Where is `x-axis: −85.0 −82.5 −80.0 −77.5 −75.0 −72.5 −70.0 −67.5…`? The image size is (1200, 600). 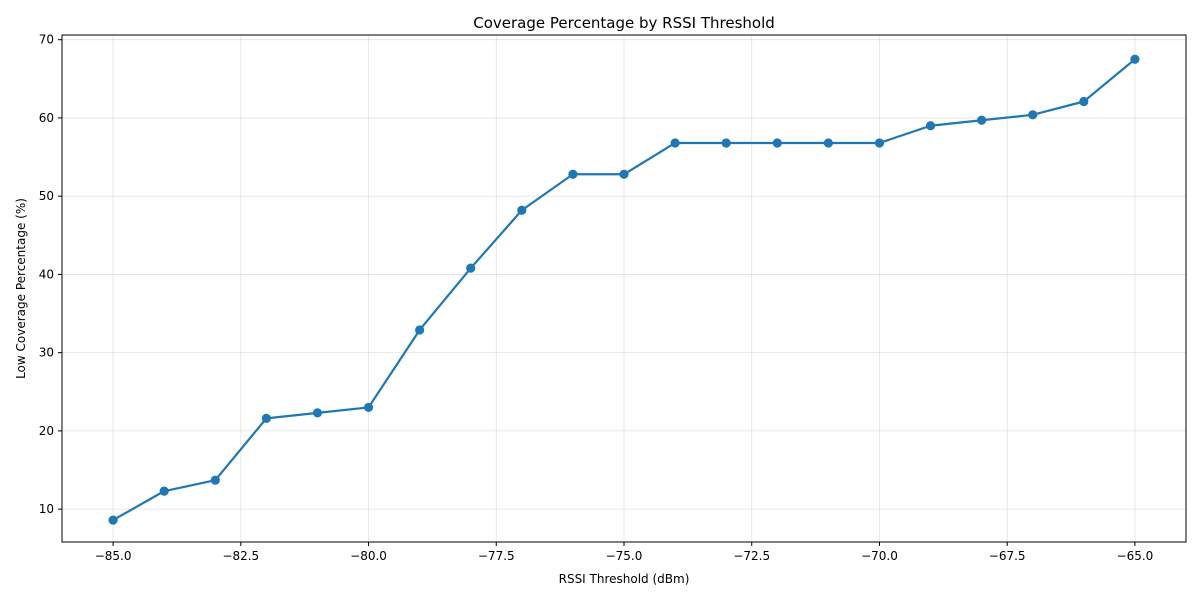
x-axis: −85.0 −82.5 −80.0 −77.5 −75.0 −72.5 −70.0 −67.5… is located at coordinates (624, 552).